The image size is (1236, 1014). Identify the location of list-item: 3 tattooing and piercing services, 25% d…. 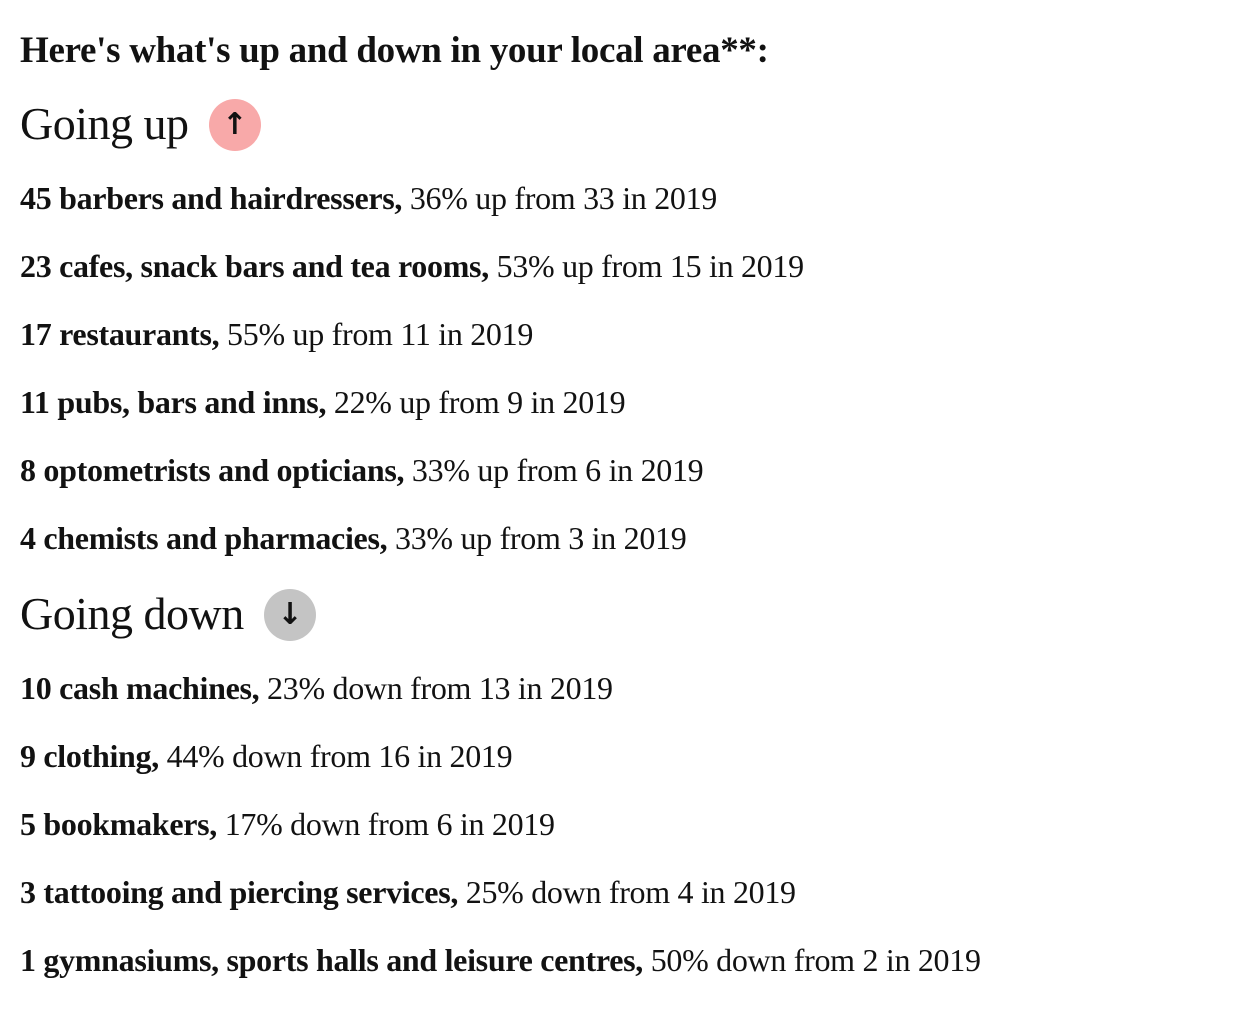
(618, 891).